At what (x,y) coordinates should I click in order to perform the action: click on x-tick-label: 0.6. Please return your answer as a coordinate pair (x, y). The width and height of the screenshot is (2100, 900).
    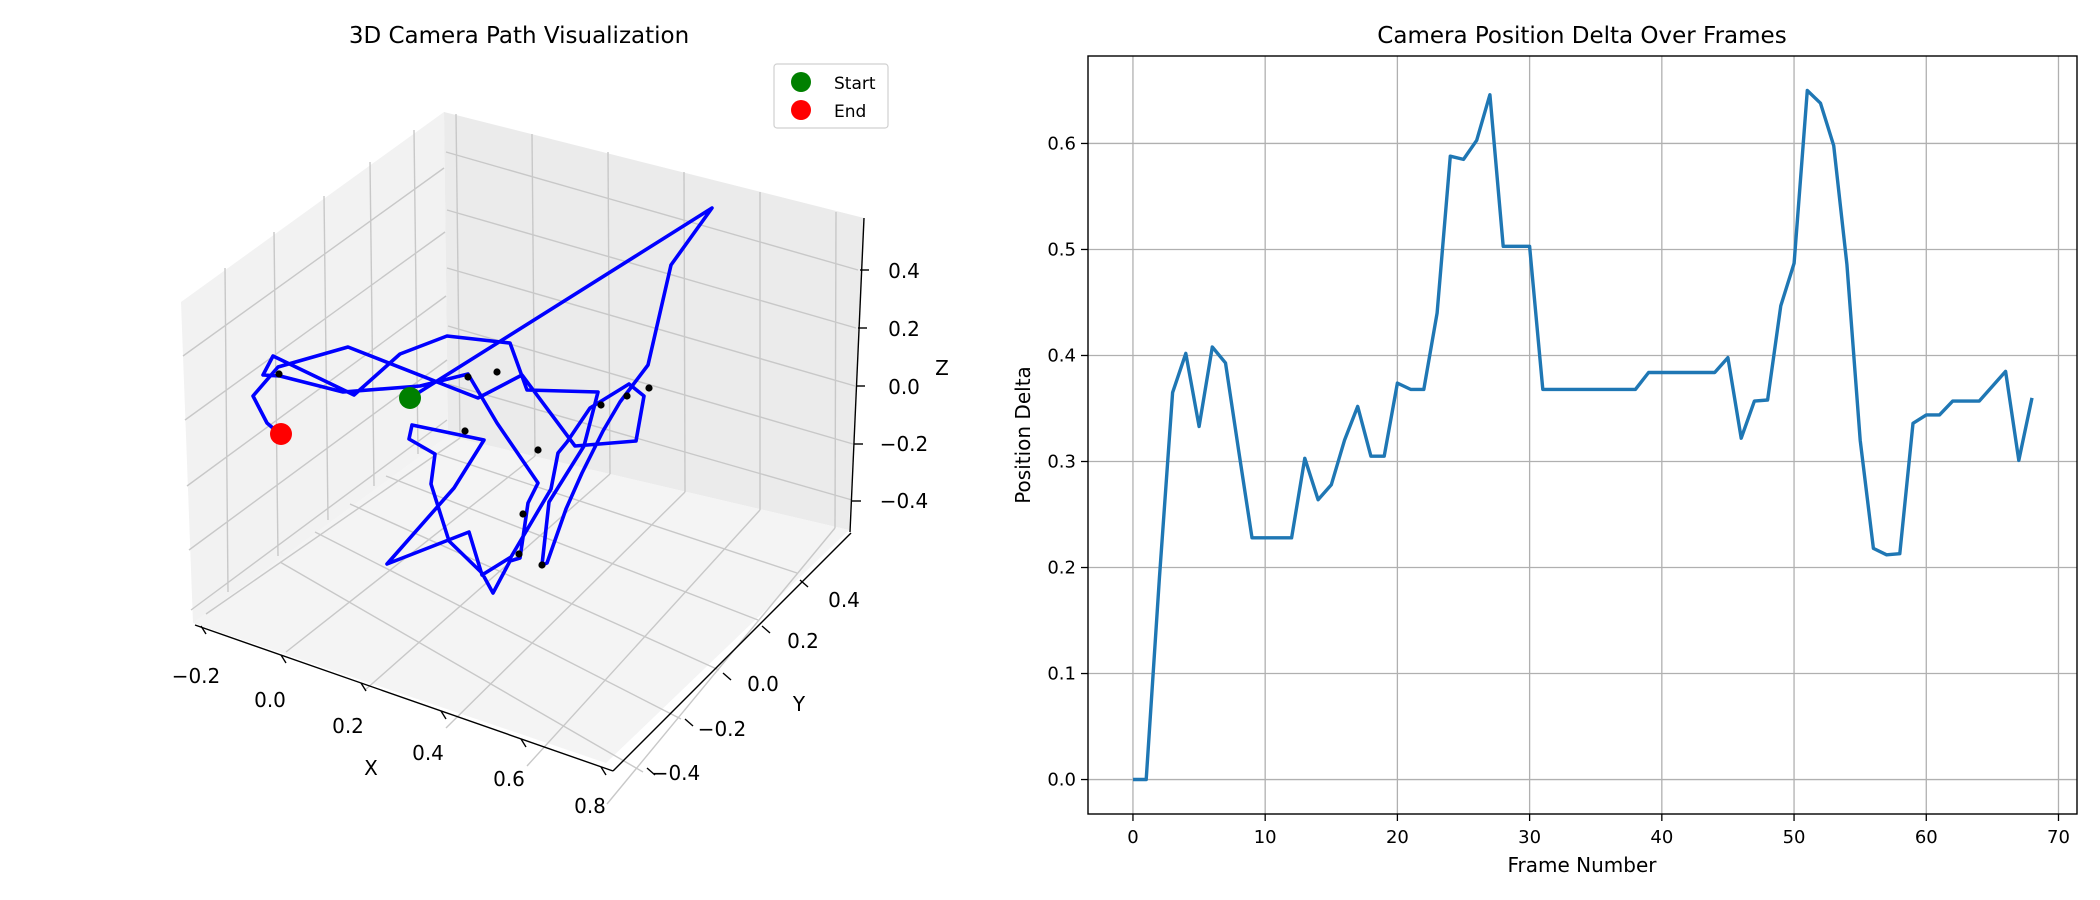
    Looking at the image, I should click on (509, 779).